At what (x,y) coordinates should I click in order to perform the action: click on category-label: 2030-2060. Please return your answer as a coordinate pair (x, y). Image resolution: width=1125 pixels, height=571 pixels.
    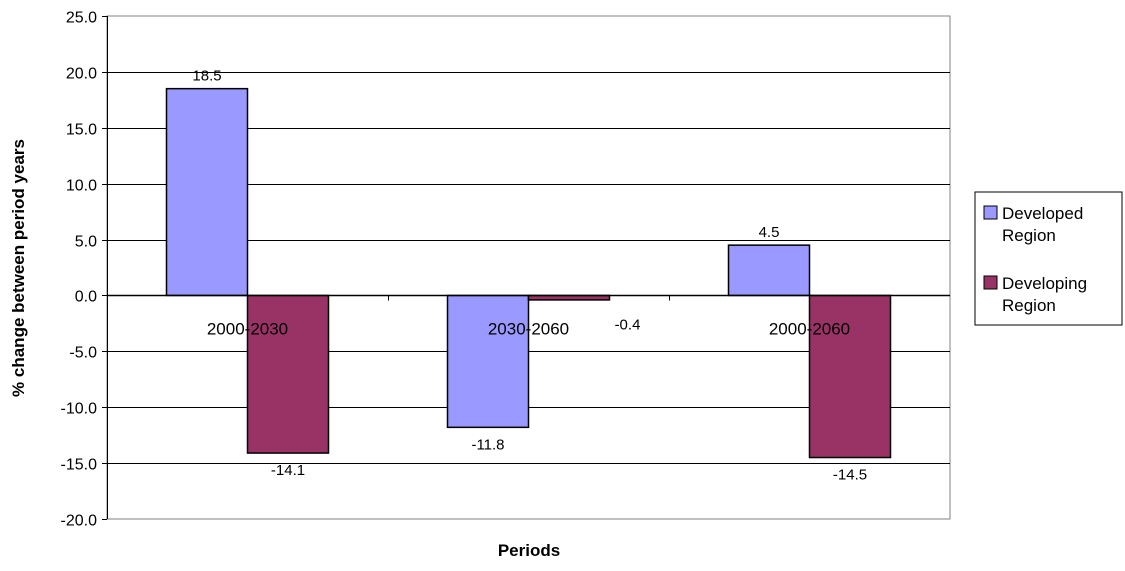
    Looking at the image, I should click on (528, 328).